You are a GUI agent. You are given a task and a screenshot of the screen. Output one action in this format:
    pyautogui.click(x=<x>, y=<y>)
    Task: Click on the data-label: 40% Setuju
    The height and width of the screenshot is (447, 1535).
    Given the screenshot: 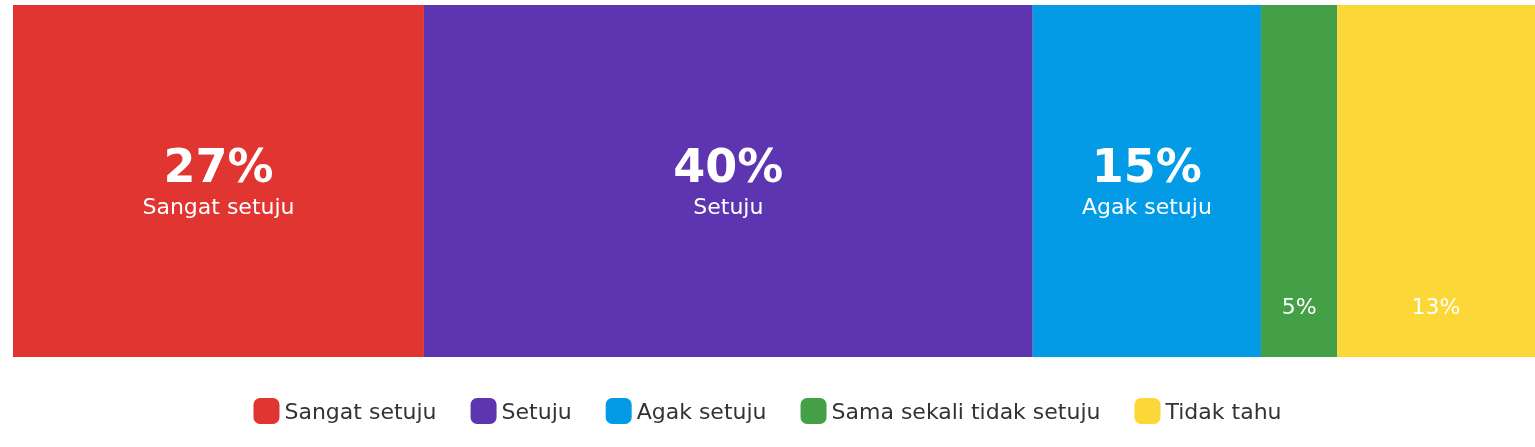 What is the action you would take?
    pyautogui.click(x=728, y=179)
    